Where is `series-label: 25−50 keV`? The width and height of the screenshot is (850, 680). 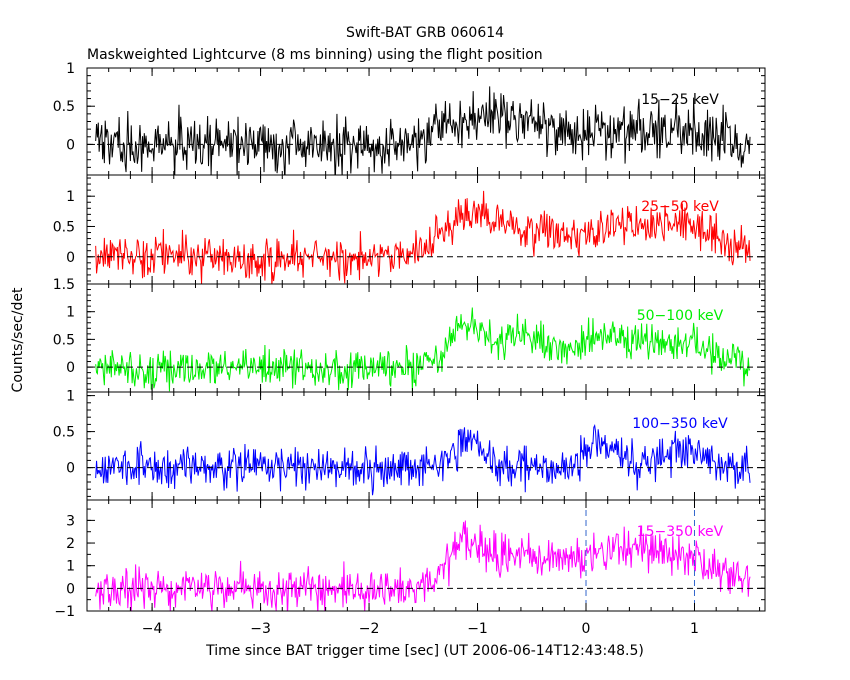 series-label: 25−50 keV is located at coordinates (680, 207).